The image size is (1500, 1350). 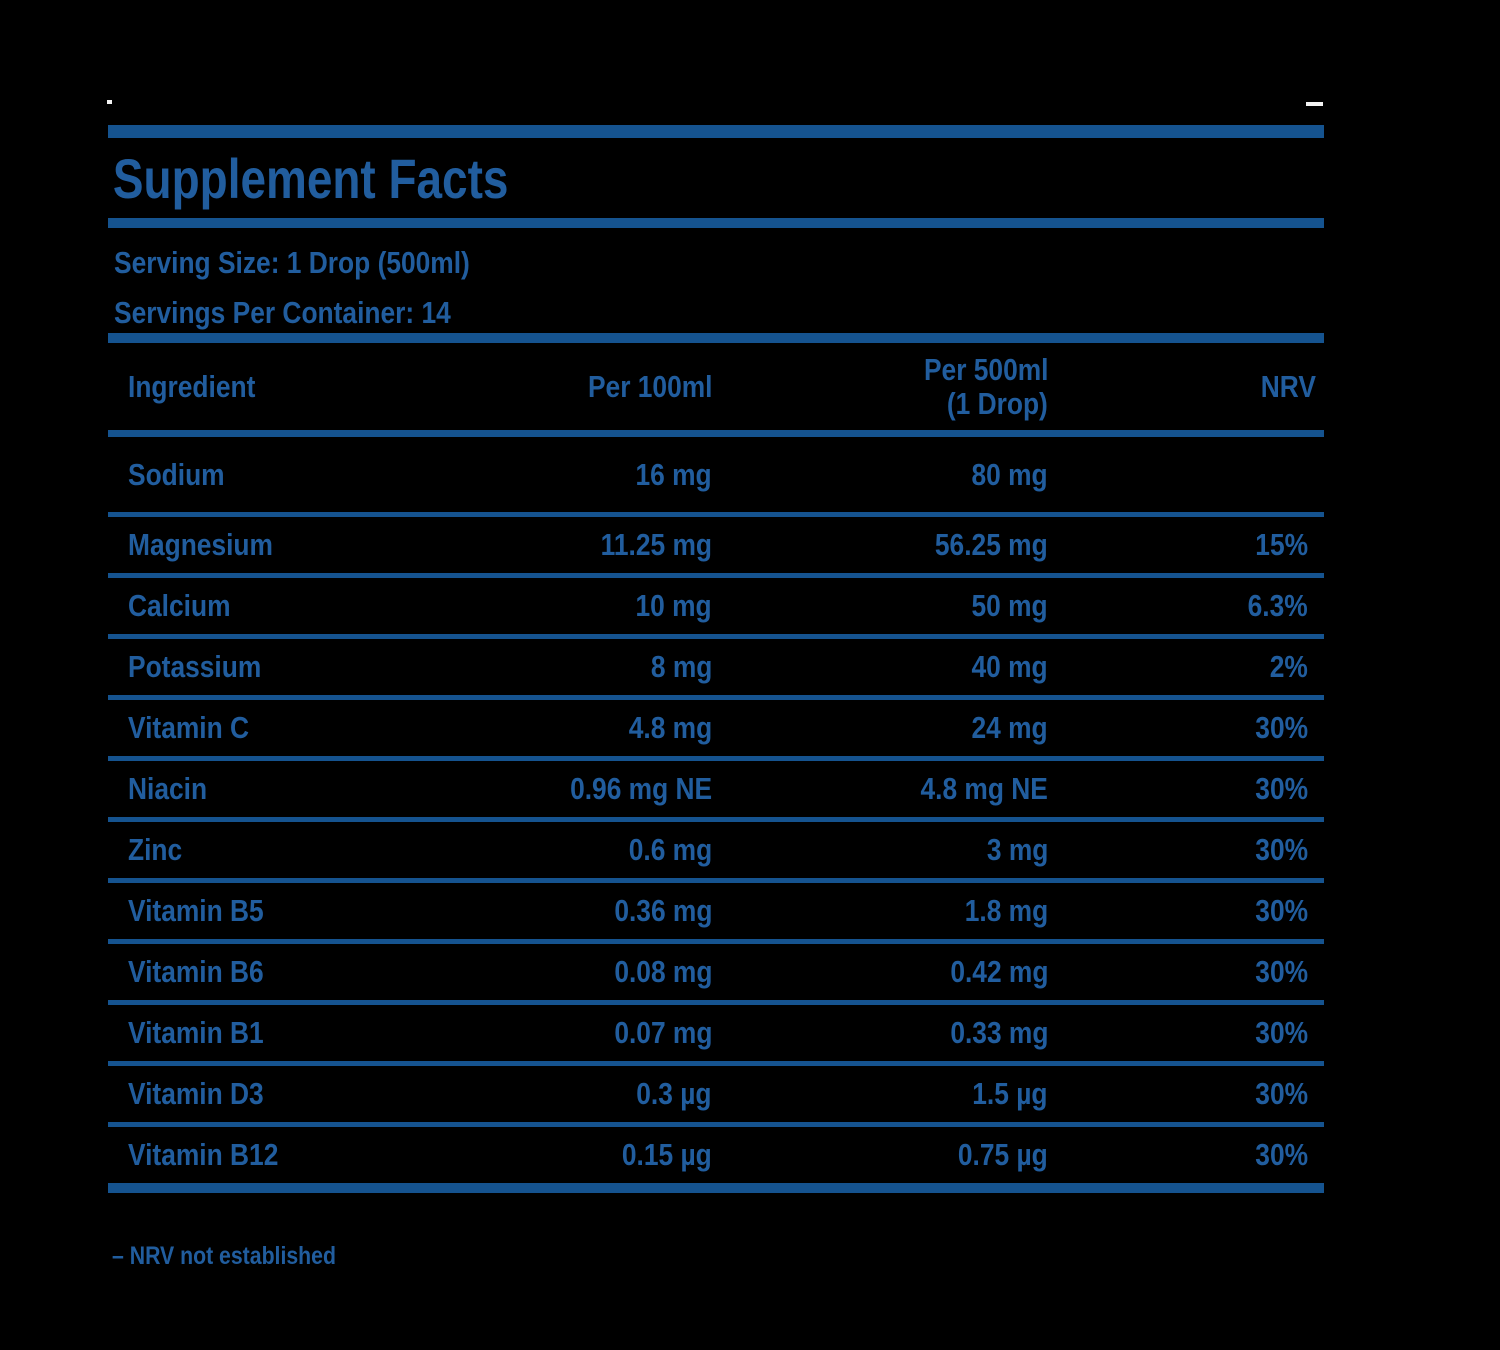 I want to click on table-row: Vitamin D3 0.3 µg 1.5 µg 30%, so click(x=716, y=1094).